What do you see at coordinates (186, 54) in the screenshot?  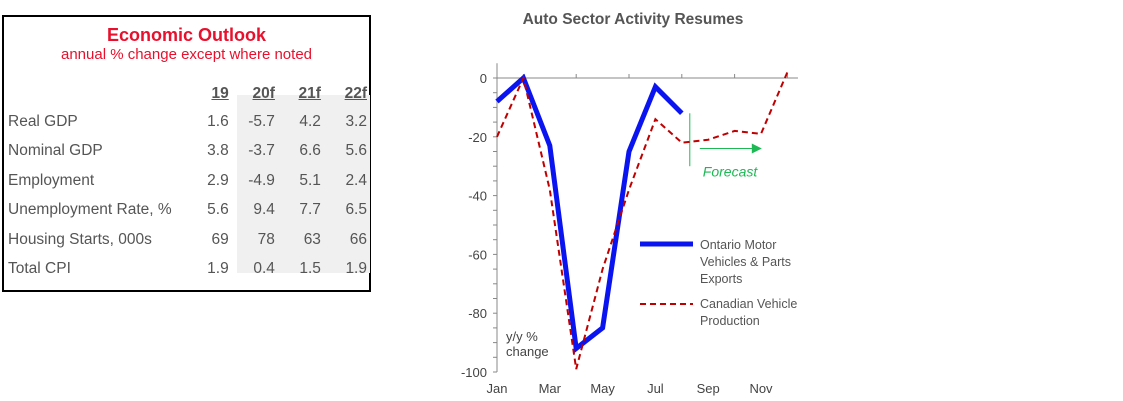 I see `outlook-subtitle: annual % change except where noted` at bounding box center [186, 54].